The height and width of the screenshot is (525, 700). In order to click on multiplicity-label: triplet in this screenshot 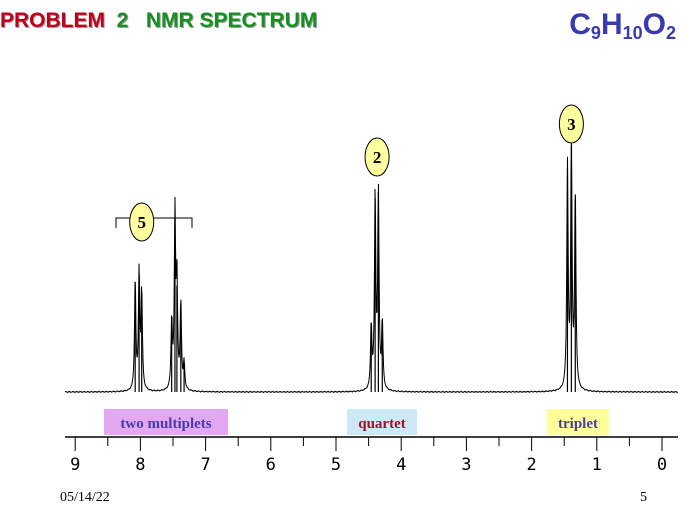, I will do `click(578, 424)`.